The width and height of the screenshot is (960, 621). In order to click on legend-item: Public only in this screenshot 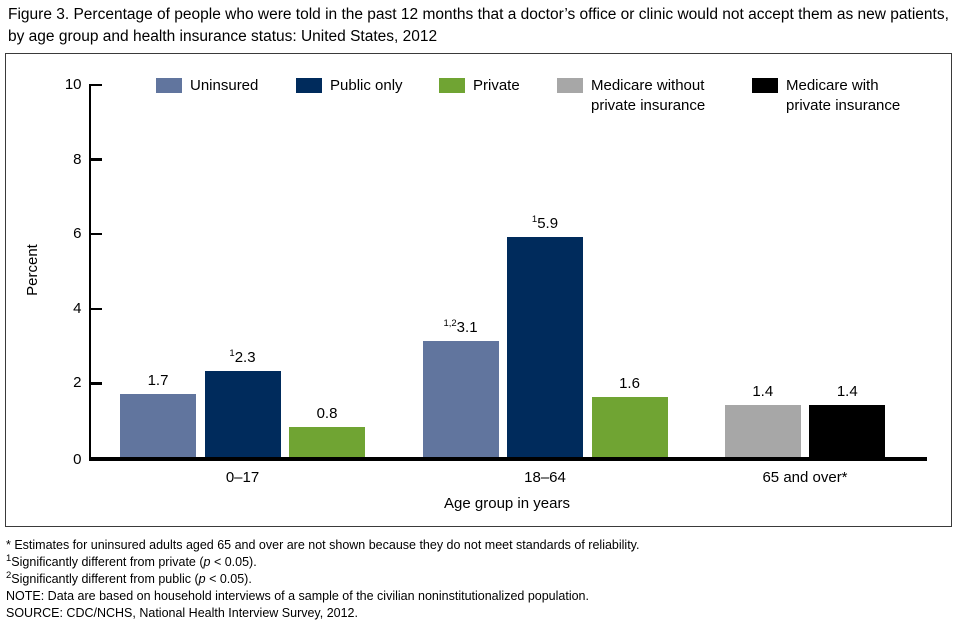, I will do `click(349, 86)`.